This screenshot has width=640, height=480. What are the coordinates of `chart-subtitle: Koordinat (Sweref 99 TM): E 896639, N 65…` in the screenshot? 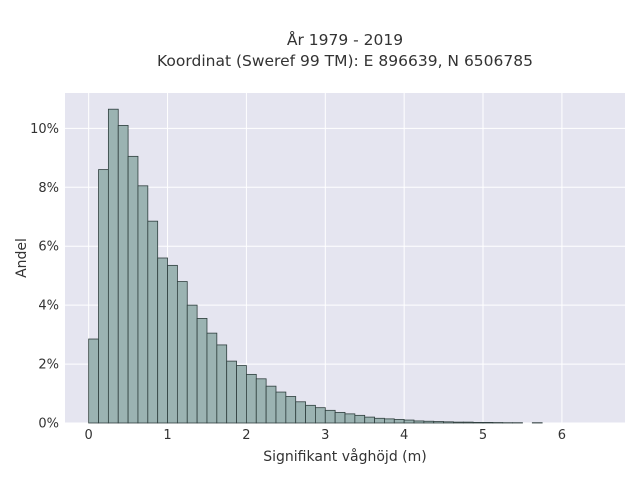 It's located at (345, 61).